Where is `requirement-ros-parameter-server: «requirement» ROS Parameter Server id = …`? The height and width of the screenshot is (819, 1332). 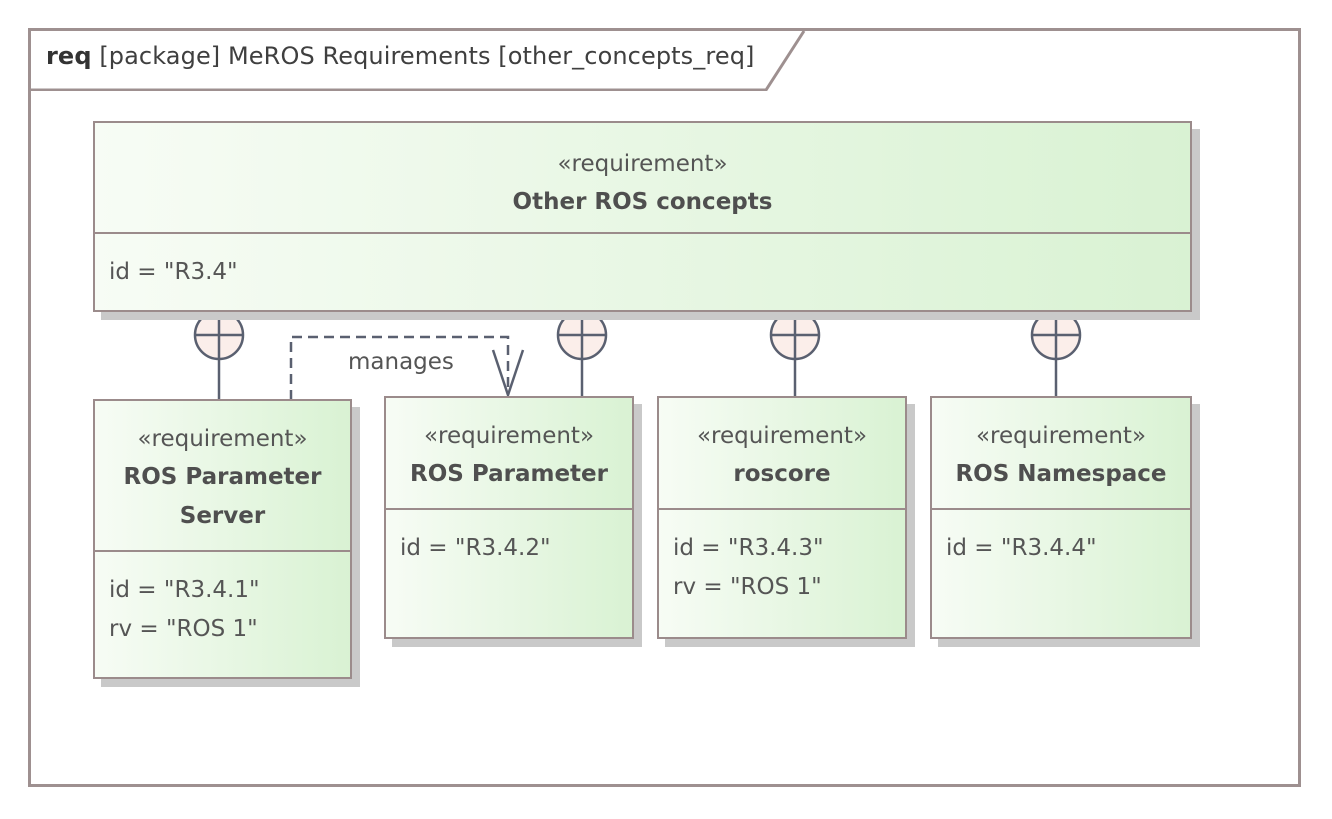 requirement-ros-parameter-server: «requirement» ROS Parameter Server id = … is located at coordinates (222, 539).